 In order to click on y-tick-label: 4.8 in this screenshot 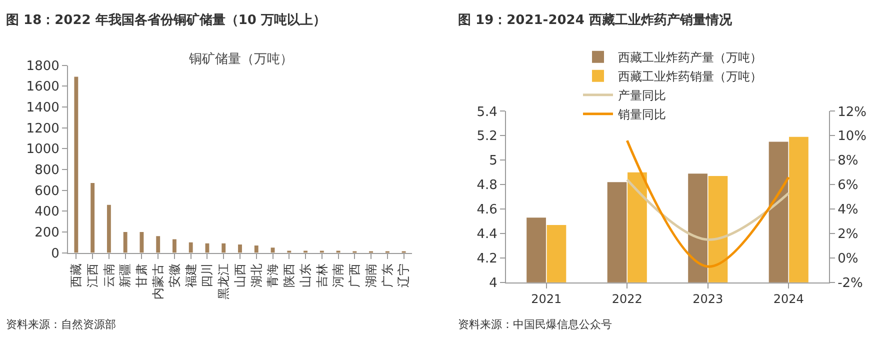, I will do `click(487, 186)`.